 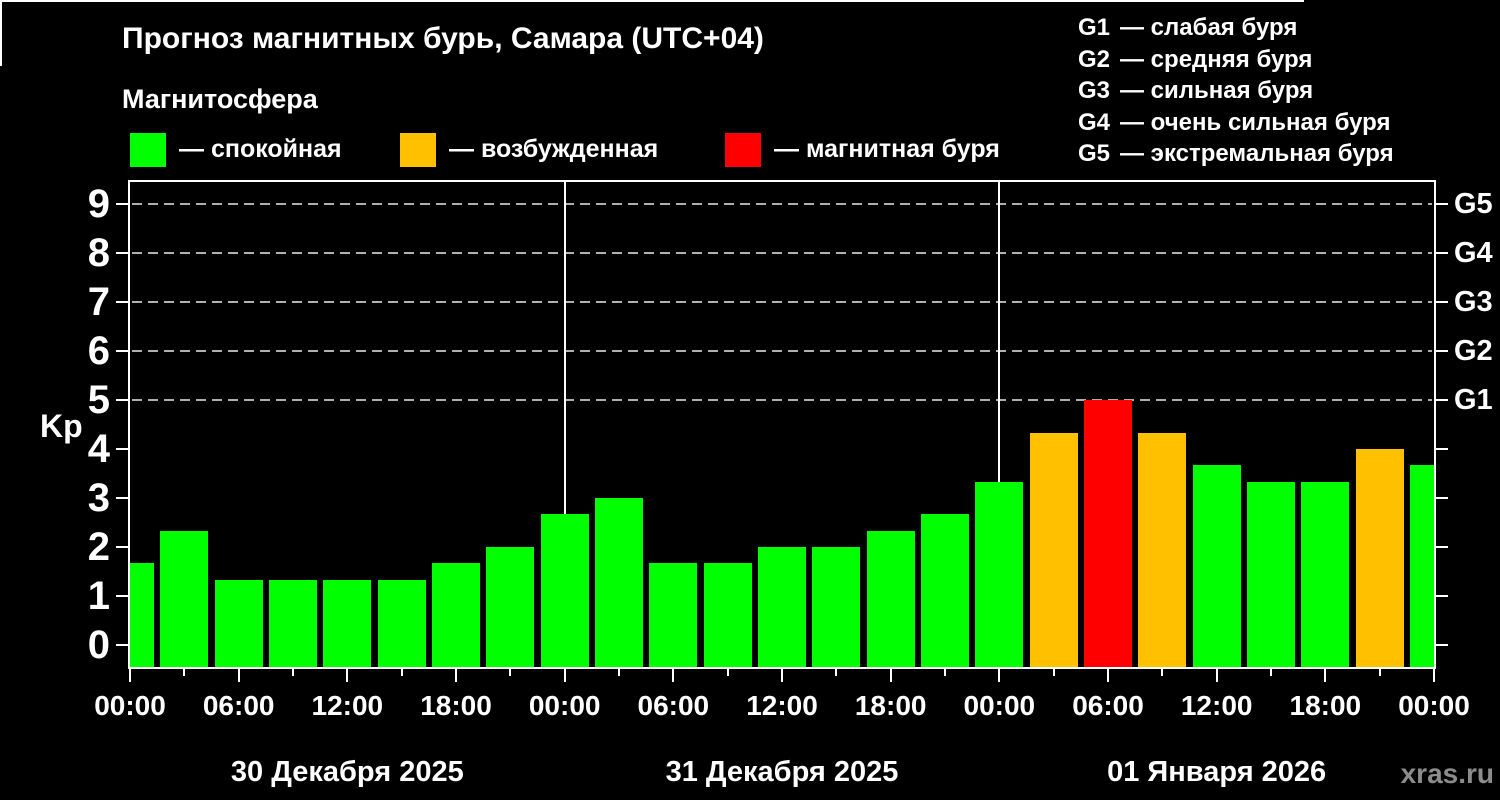 I want to click on date-label: 30 Декабря 2025, so click(x=347, y=772).